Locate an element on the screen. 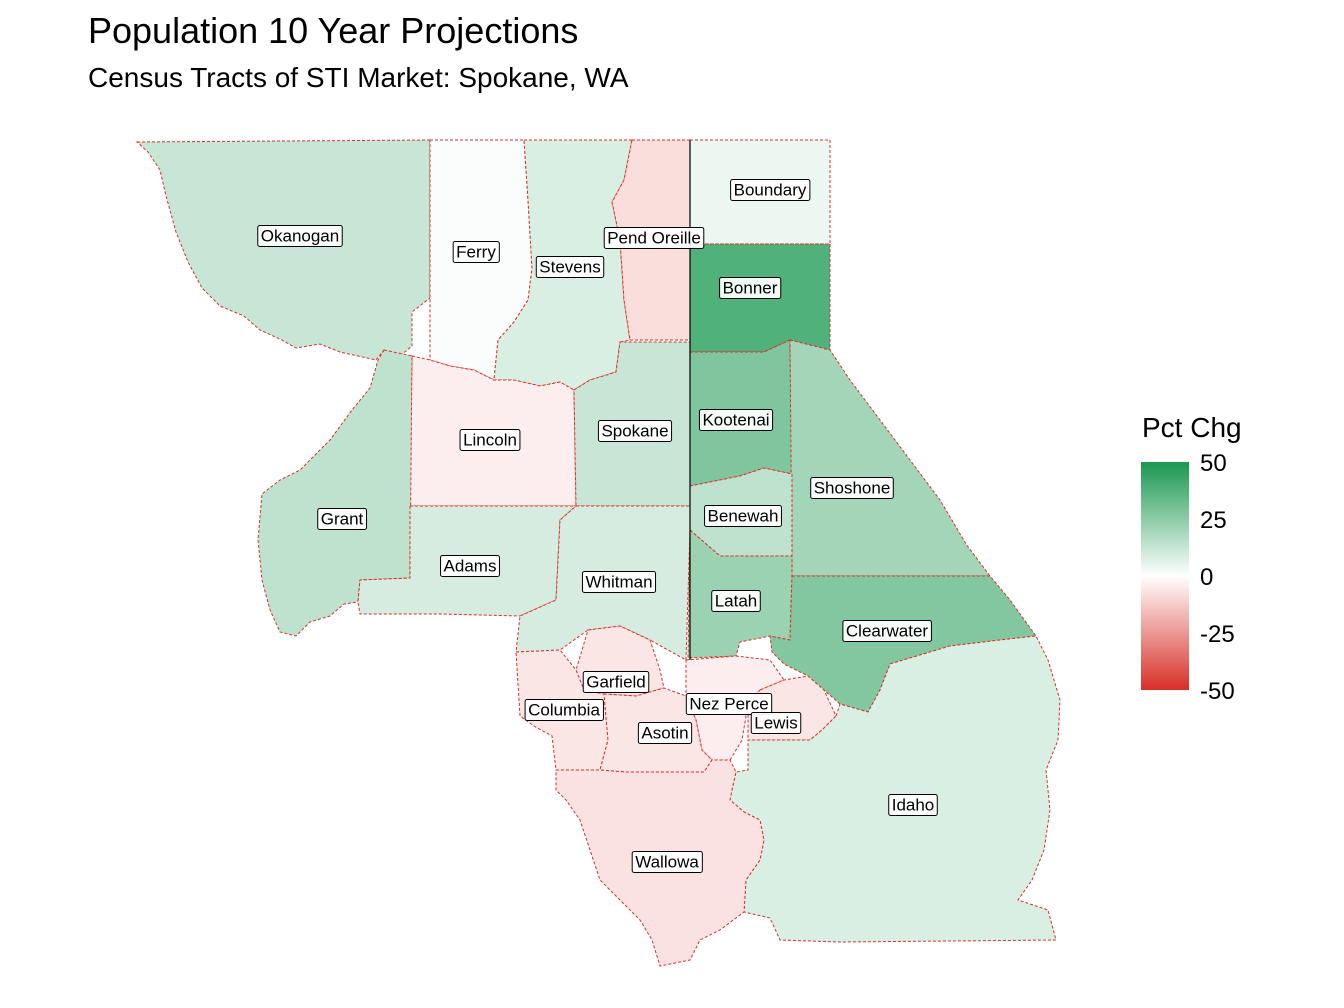 The height and width of the screenshot is (1008, 1344). county-label: Boundary is located at coordinates (770, 190).